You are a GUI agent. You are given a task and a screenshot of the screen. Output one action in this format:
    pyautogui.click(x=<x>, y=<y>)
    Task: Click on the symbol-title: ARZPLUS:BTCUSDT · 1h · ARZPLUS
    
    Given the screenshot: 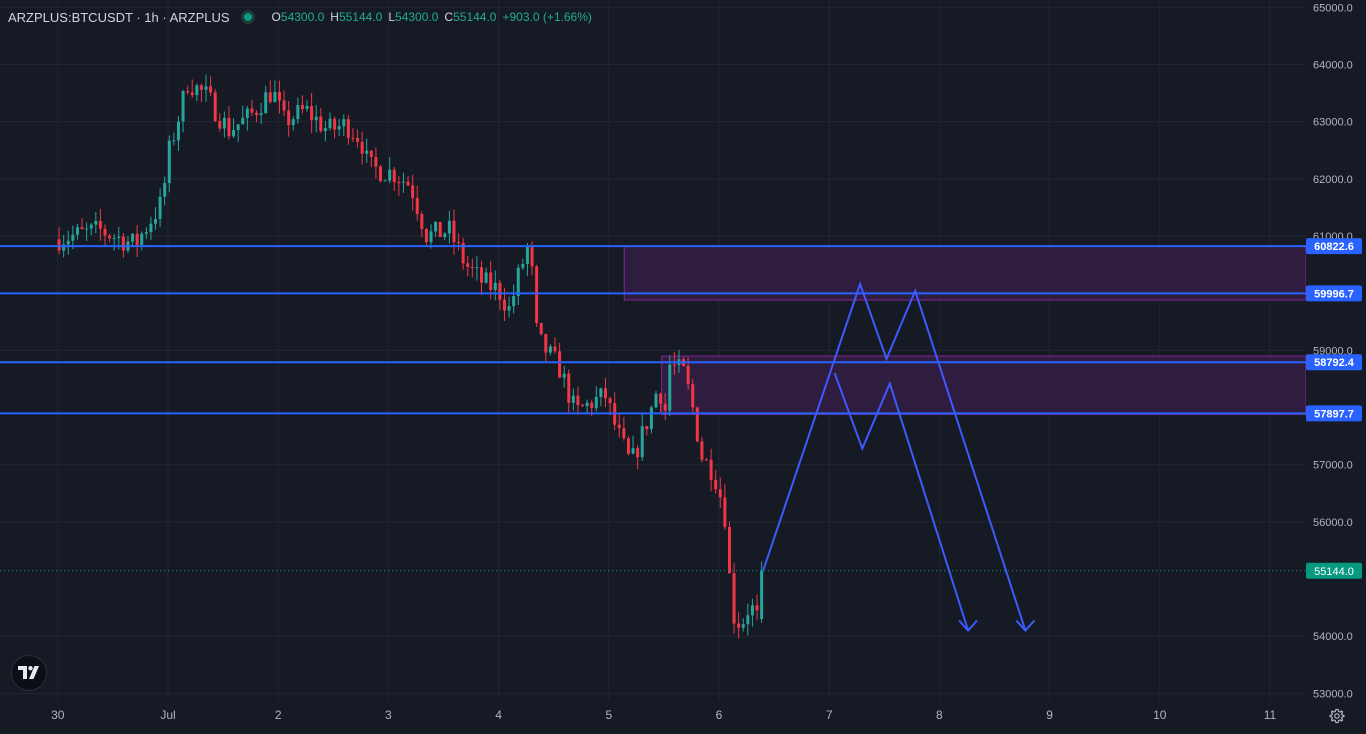 What is the action you would take?
    pyautogui.click(x=119, y=17)
    